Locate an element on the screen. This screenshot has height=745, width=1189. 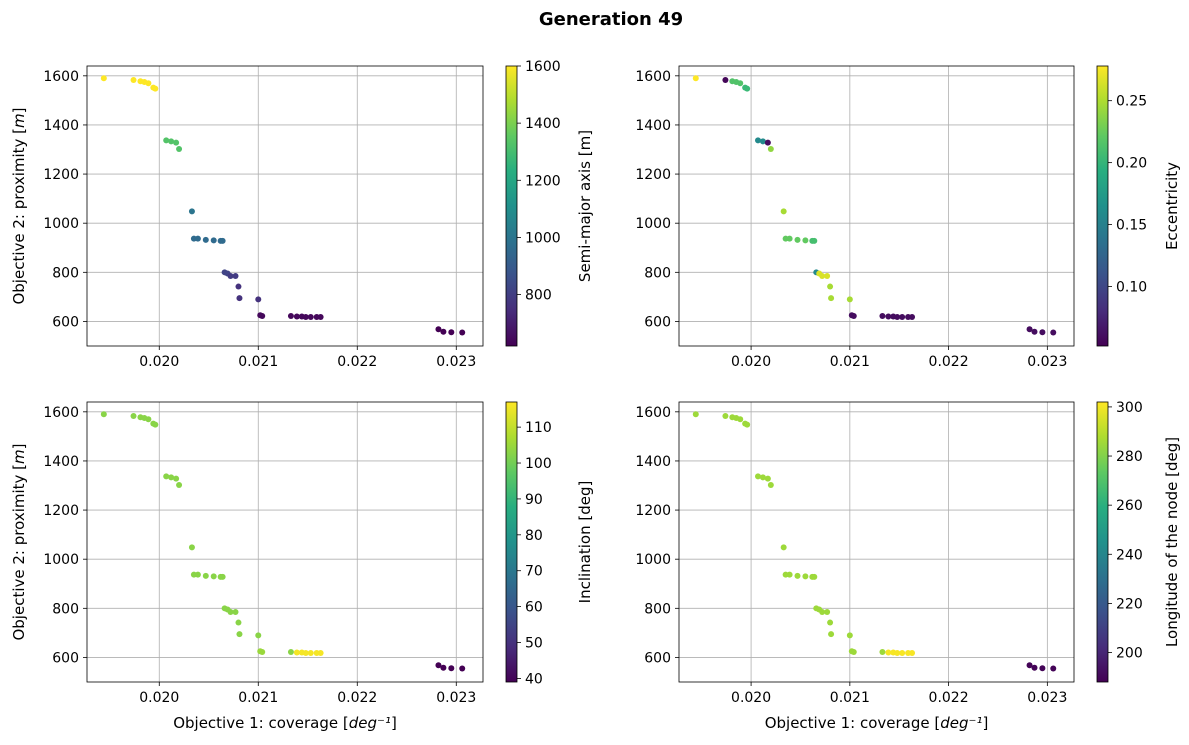
y-axis-label: Objective 2: proximity [m] is located at coordinates (19, 541).